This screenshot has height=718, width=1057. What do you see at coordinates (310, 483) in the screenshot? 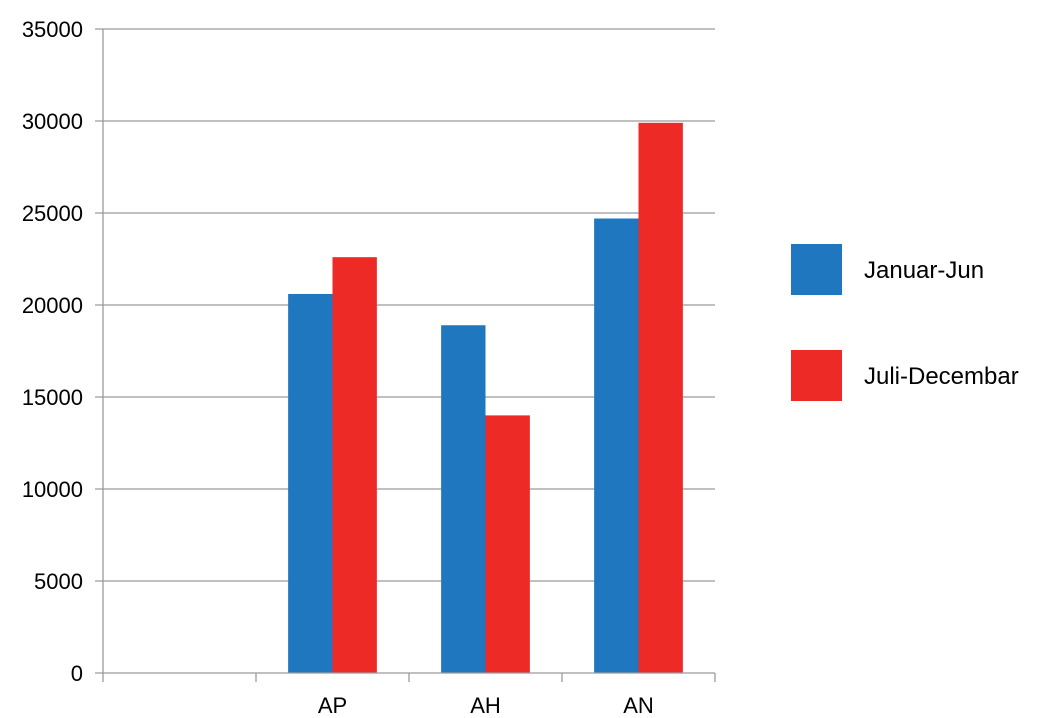
I see `bar-januar-jun-ap` at bounding box center [310, 483].